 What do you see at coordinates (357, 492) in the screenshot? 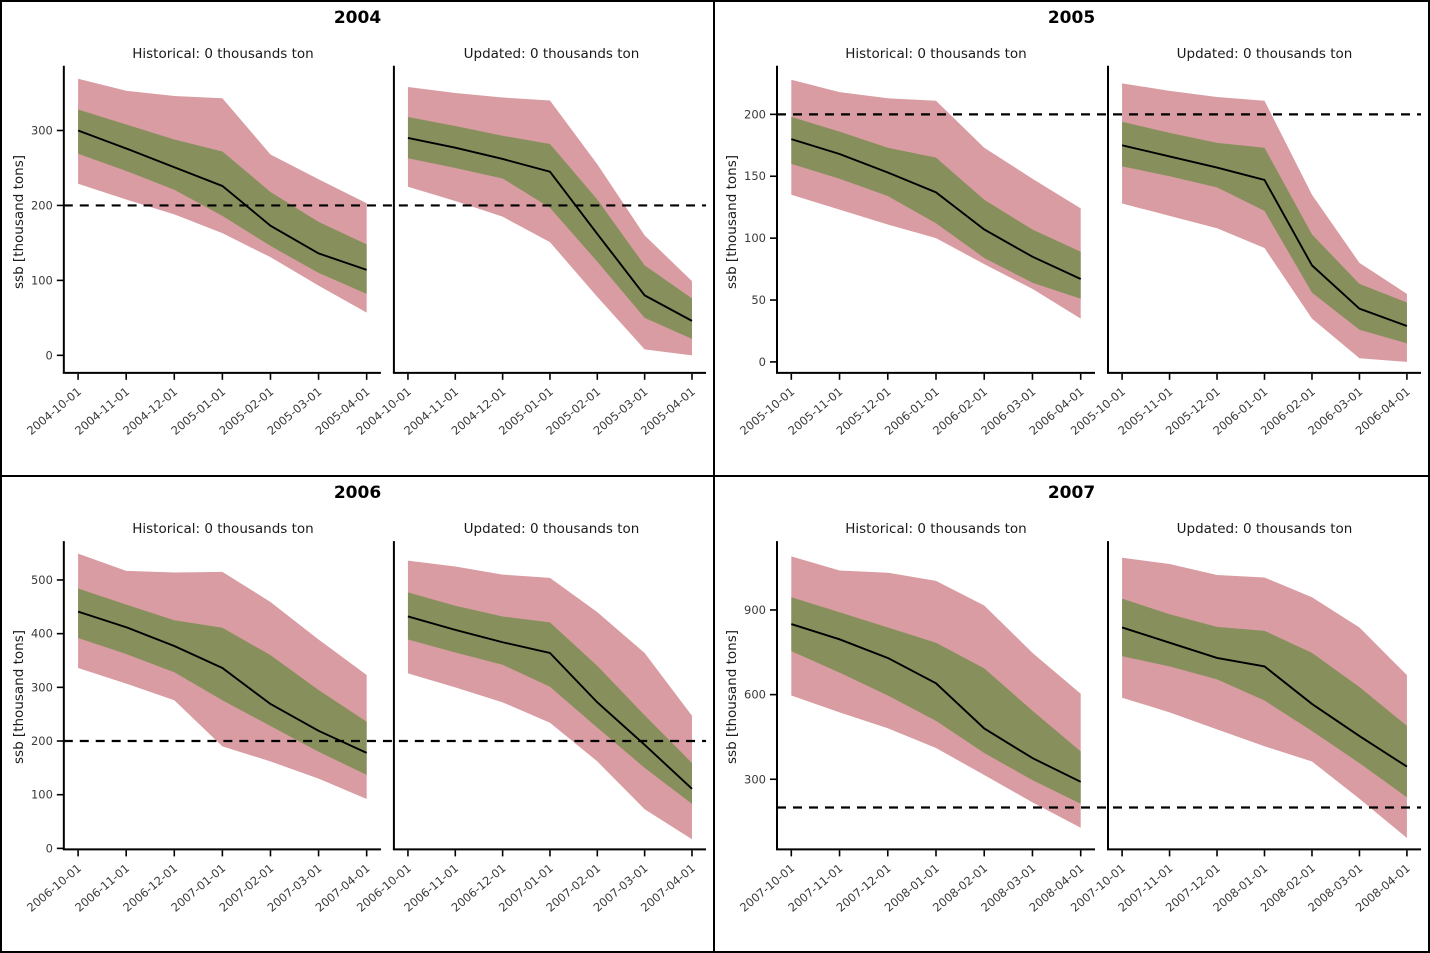
I see `panel-year-title: 2006` at bounding box center [357, 492].